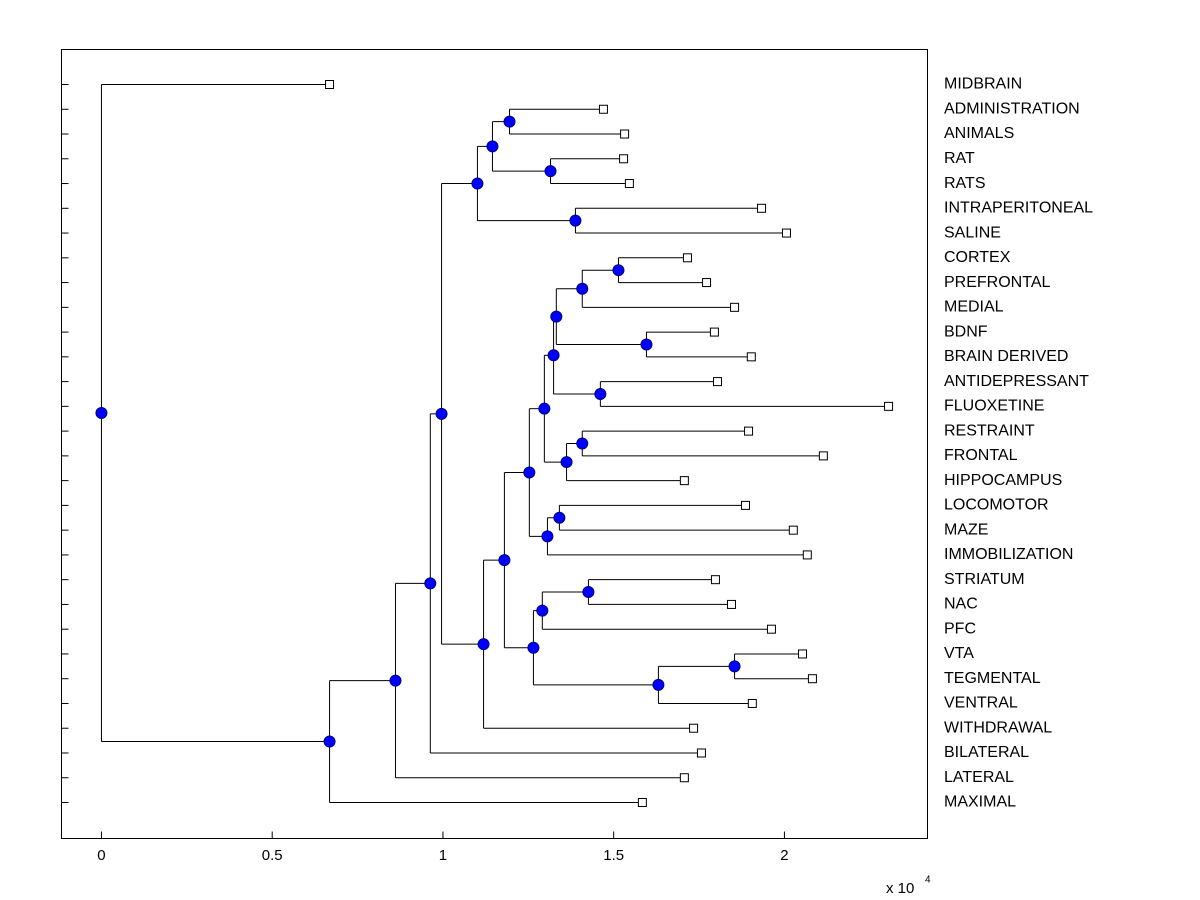  I want to click on leaf-label: RESTRAINT, so click(989, 430).